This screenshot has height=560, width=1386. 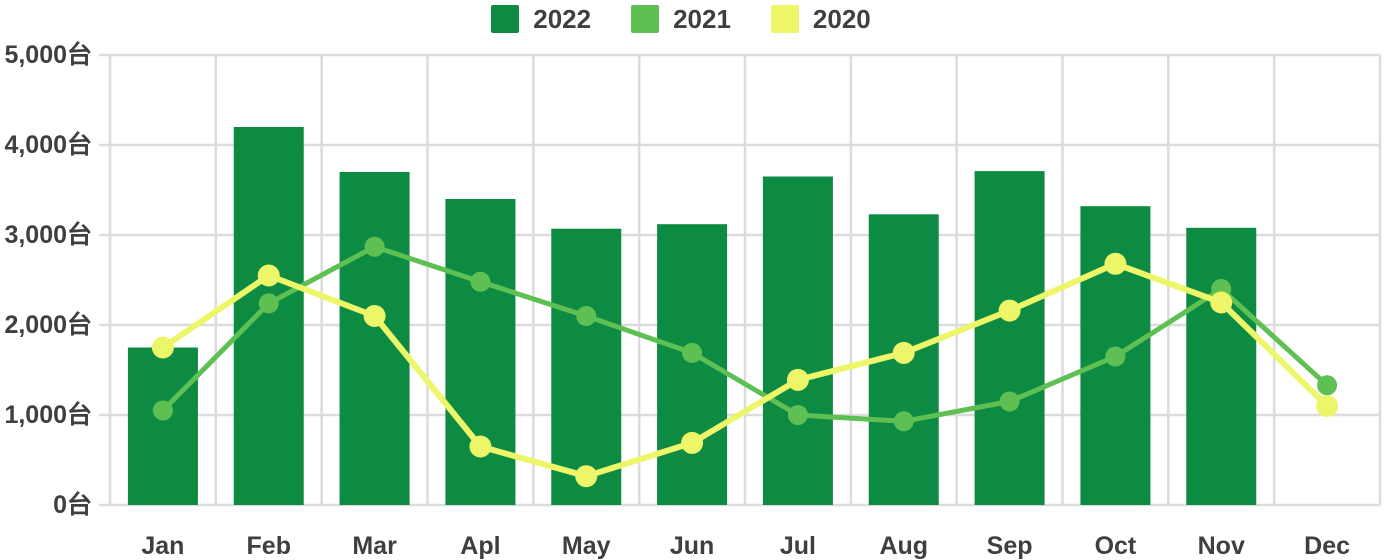 I want to click on bar-2022-Sep, so click(x=1009, y=338).